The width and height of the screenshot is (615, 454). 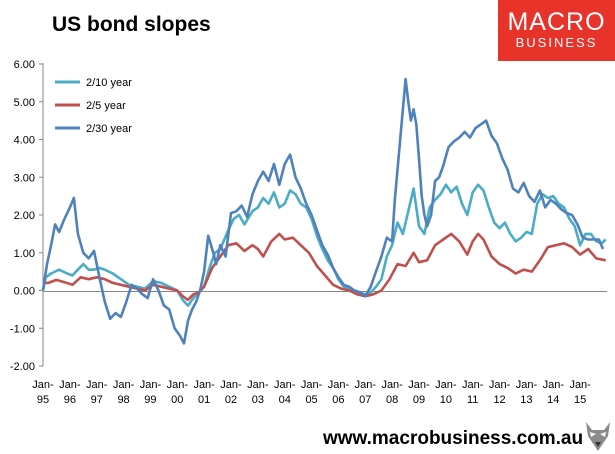 I want to click on wolf-logo-icon, so click(x=598, y=436).